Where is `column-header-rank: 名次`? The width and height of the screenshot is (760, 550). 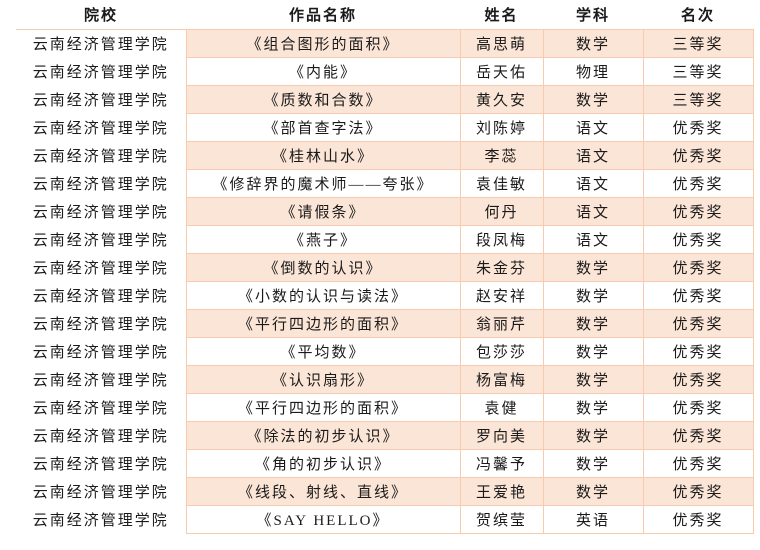
column-header-rank: 名次 is located at coordinates (698, 15).